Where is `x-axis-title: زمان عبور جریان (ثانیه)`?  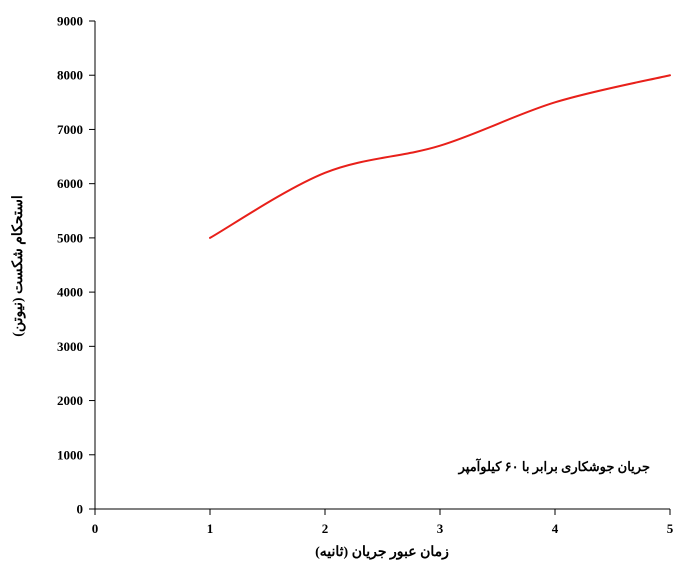 x-axis-title: زمان عبور جریان (ثانیه) is located at coordinates (382, 552).